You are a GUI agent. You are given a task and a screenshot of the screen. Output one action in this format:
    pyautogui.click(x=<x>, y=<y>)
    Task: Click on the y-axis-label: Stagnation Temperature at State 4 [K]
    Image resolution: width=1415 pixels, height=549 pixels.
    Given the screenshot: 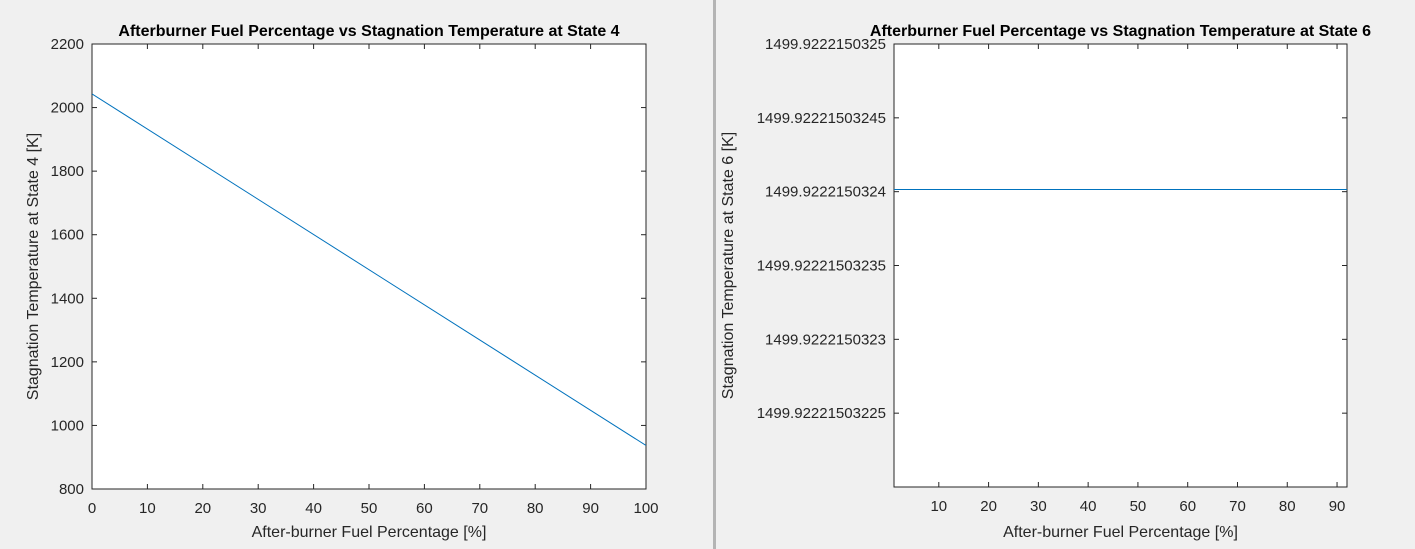 What is the action you would take?
    pyautogui.click(x=33, y=266)
    